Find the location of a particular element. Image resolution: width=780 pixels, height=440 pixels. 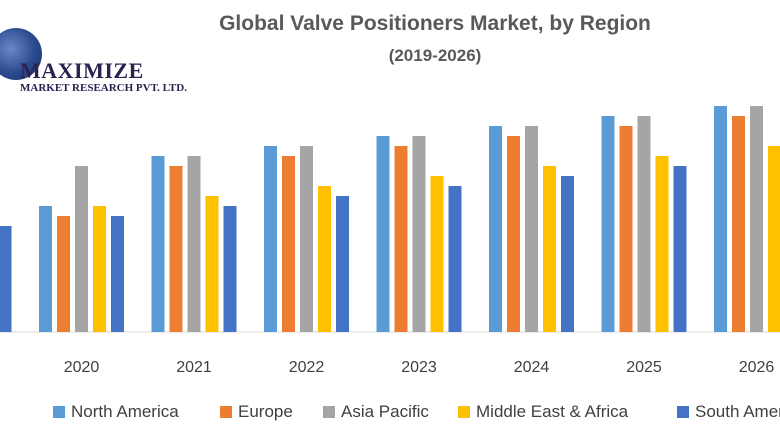

bar-asia-pacific-2021 is located at coordinates (194, 244).